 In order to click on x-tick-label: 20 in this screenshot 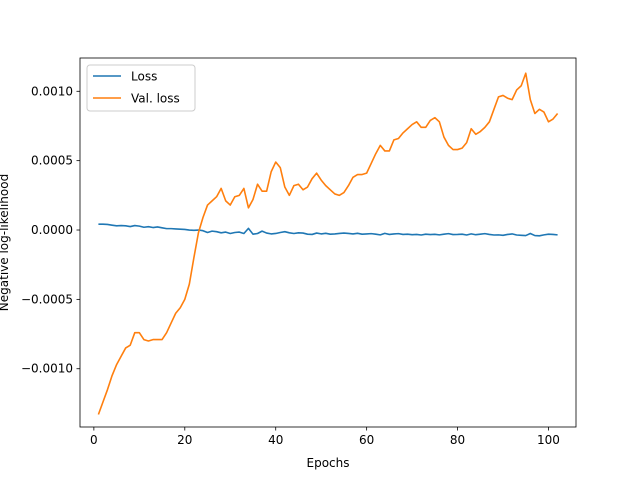, I will do `click(184, 440)`.